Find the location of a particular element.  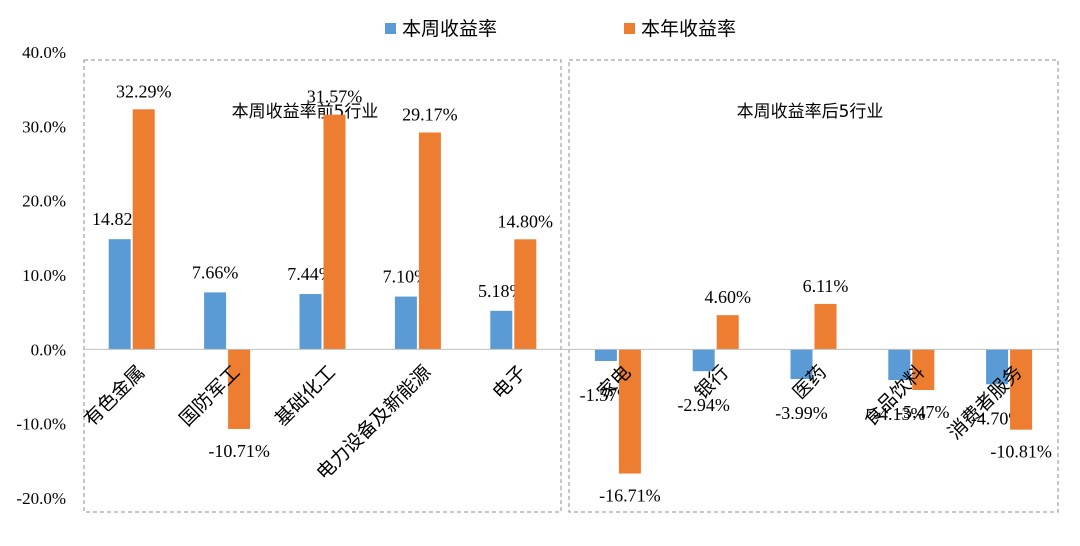

data-label-weekly: 7.44% is located at coordinates (310, 274).